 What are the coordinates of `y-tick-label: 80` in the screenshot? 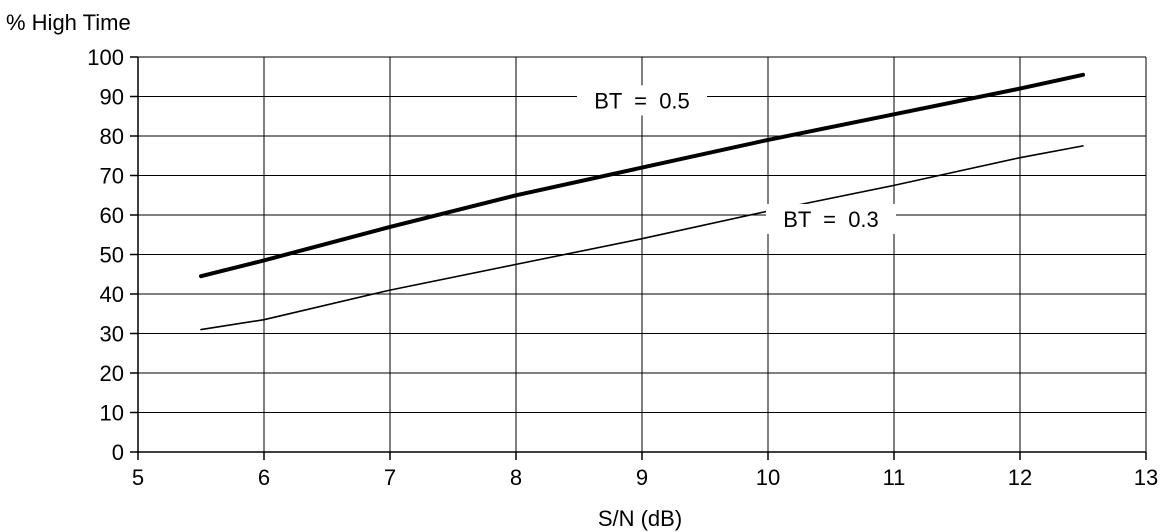 It's located at (112, 136).